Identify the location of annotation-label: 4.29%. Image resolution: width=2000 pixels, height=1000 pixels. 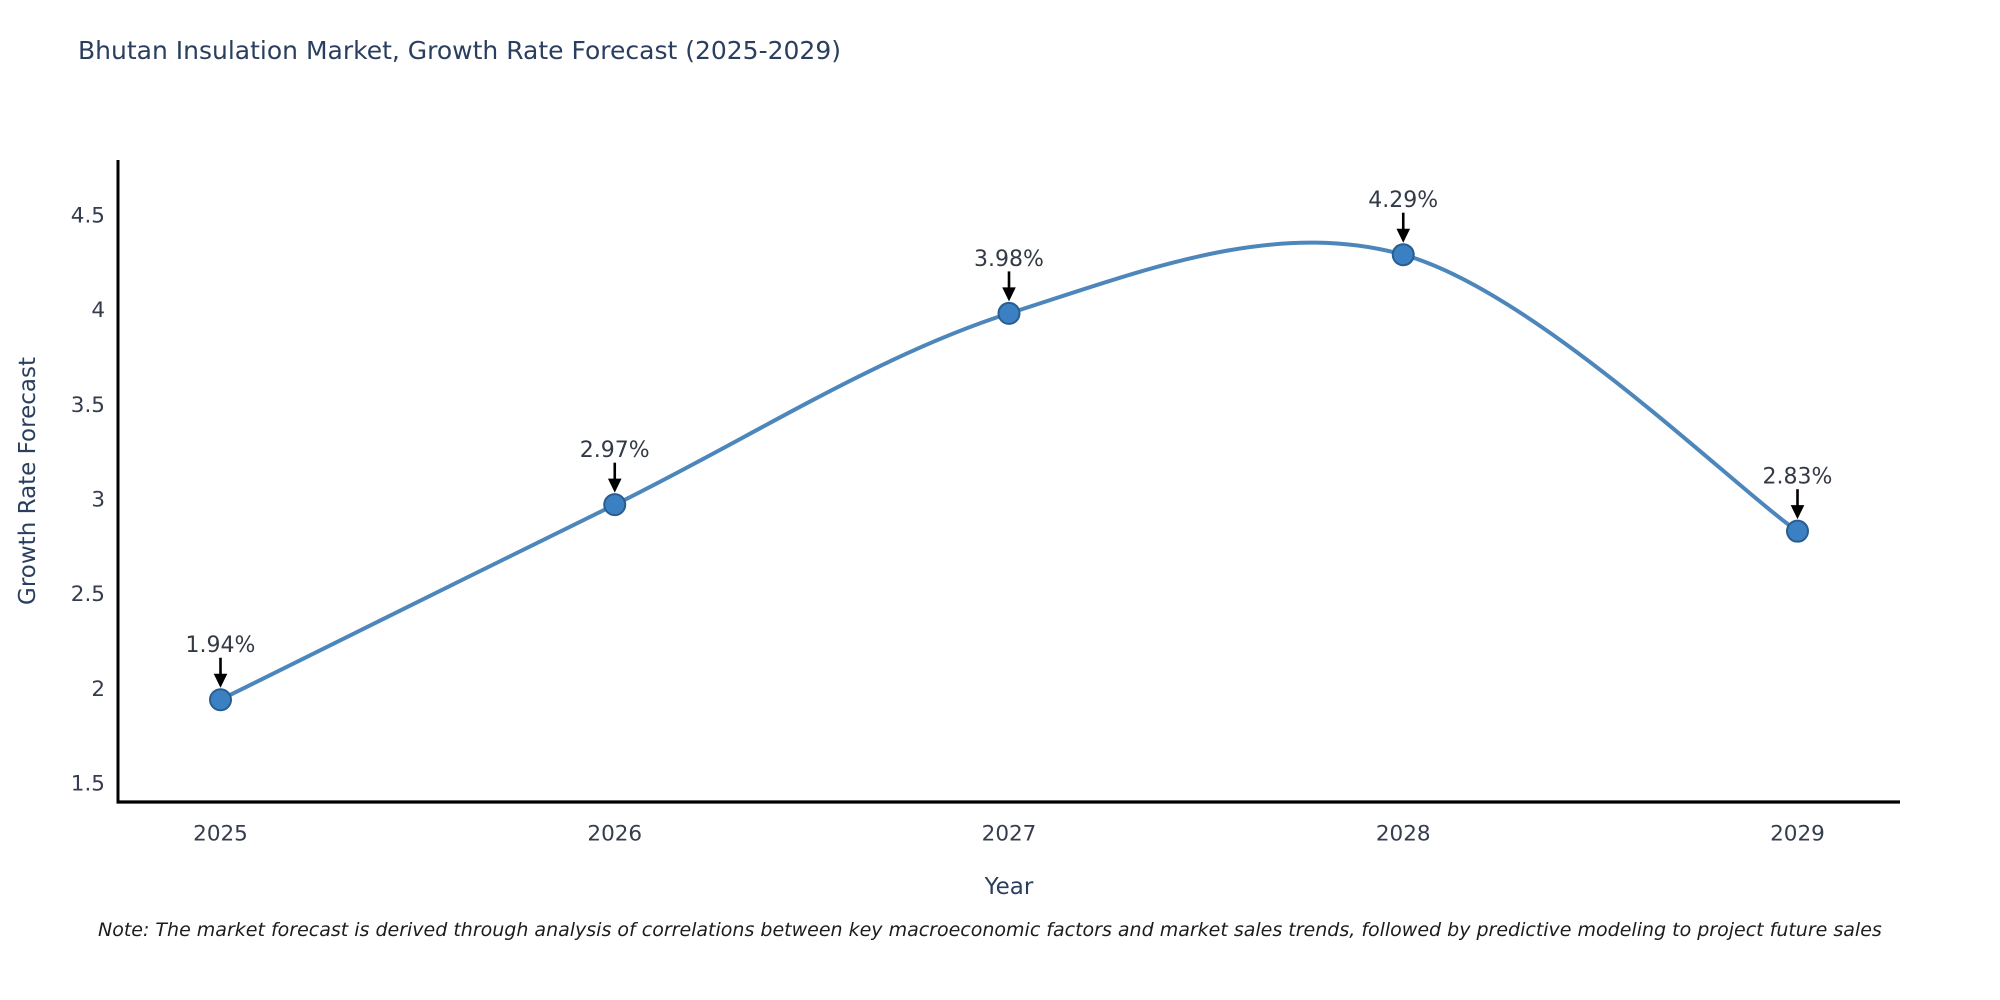
(1403, 200).